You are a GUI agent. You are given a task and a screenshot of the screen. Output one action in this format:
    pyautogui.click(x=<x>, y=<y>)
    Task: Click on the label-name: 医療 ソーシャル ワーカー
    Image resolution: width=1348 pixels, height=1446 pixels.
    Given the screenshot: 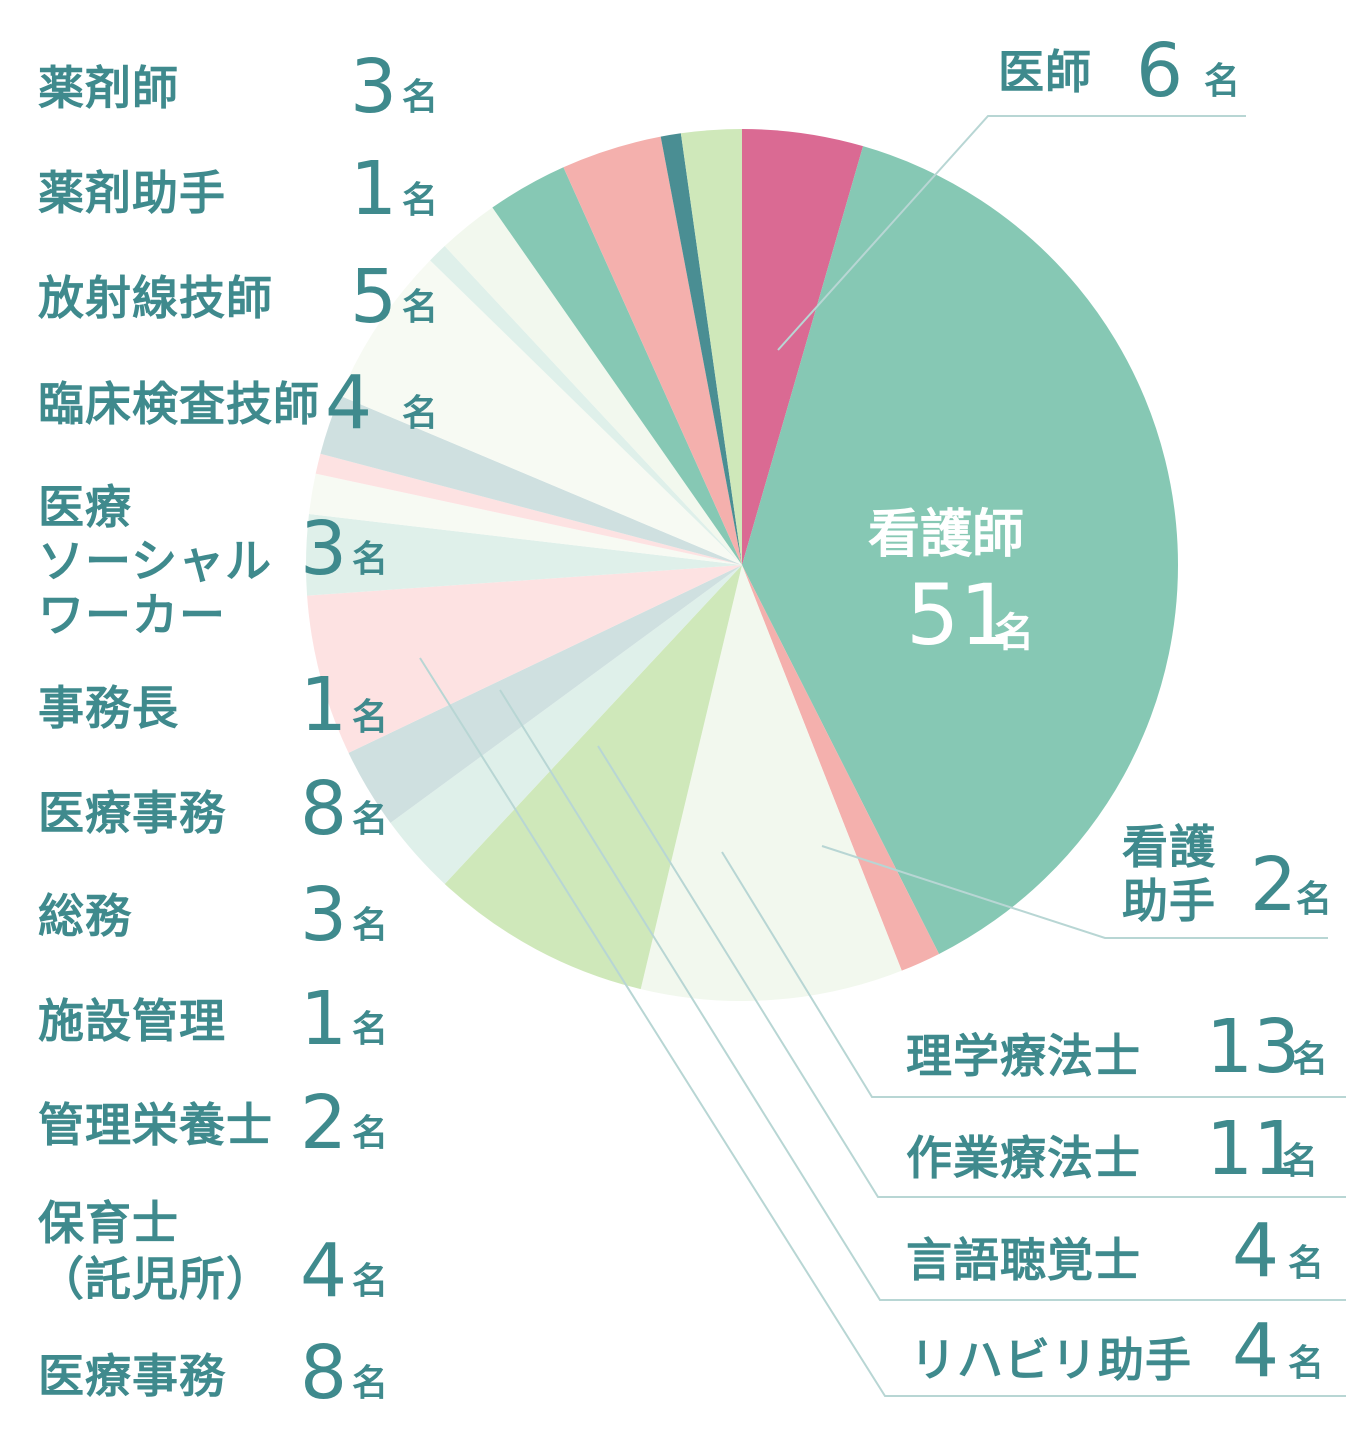 What is the action you would take?
    pyautogui.click(x=155, y=561)
    